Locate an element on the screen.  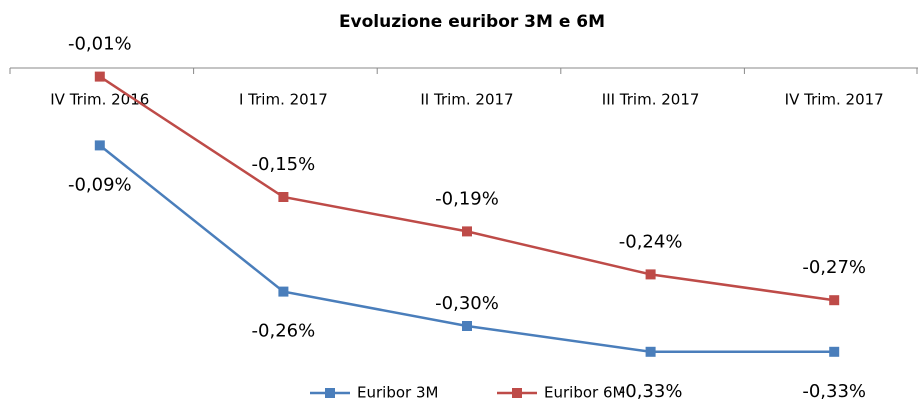
legend-label: Euribor 6M is located at coordinates (584, 393).